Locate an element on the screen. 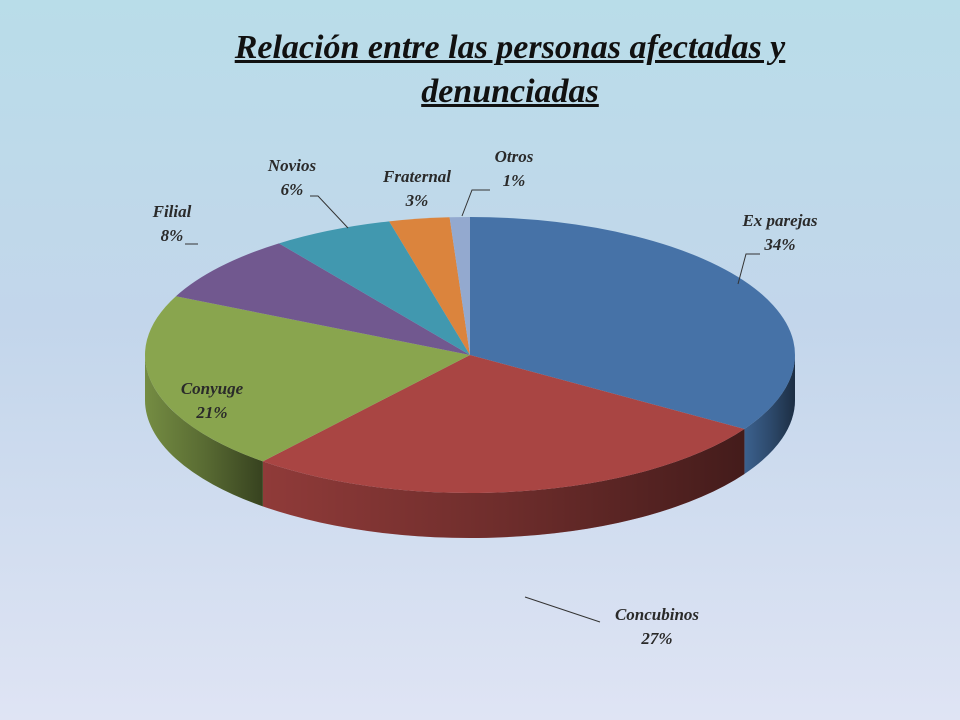  data-label-name: Novios is located at coordinates (292, 165).